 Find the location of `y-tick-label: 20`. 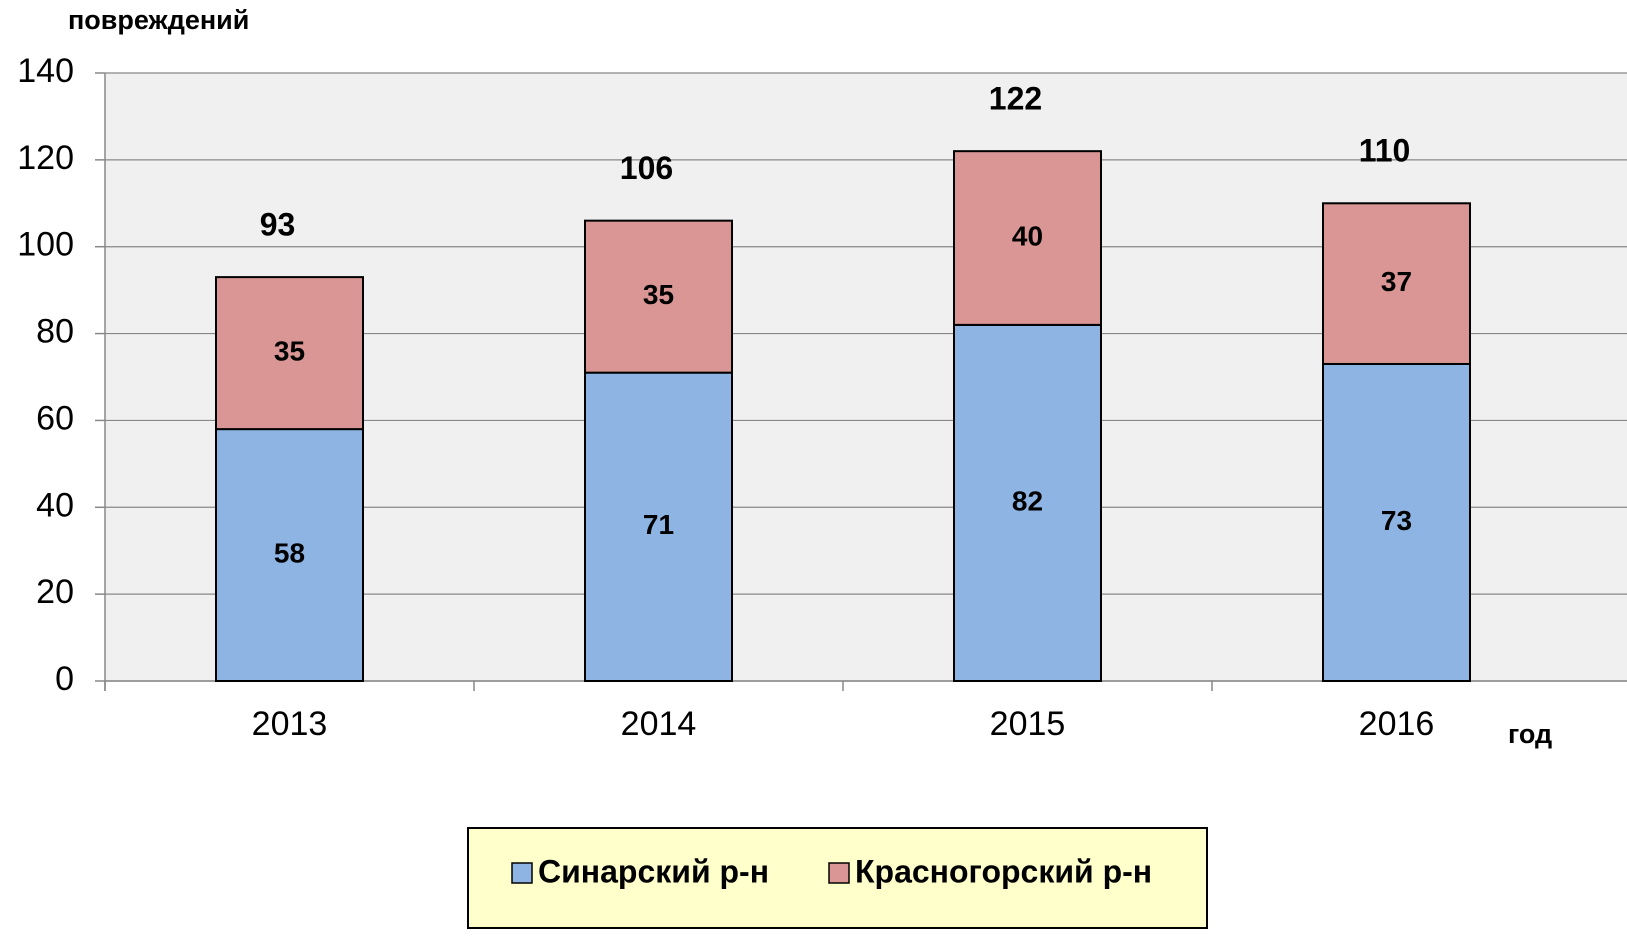

y-tick-label: 20 is located at coordinates (55, 592).